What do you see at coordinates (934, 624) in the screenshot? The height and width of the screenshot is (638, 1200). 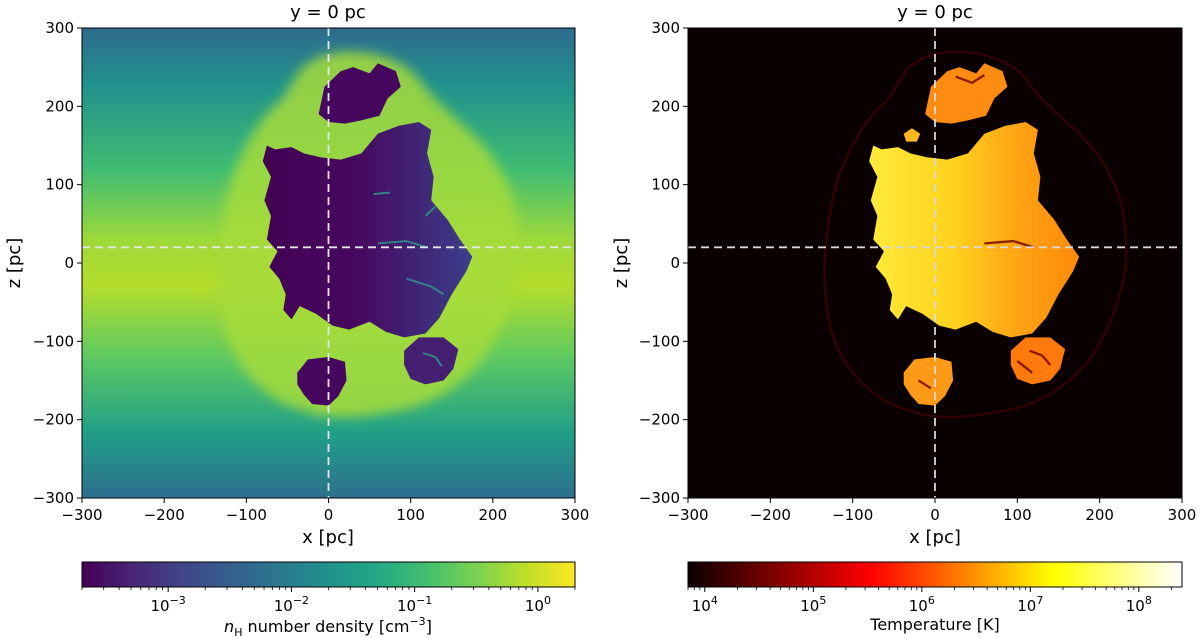 I see `temperature-colorbar-label: Temperature [K]` at bounding box center [934, 624].